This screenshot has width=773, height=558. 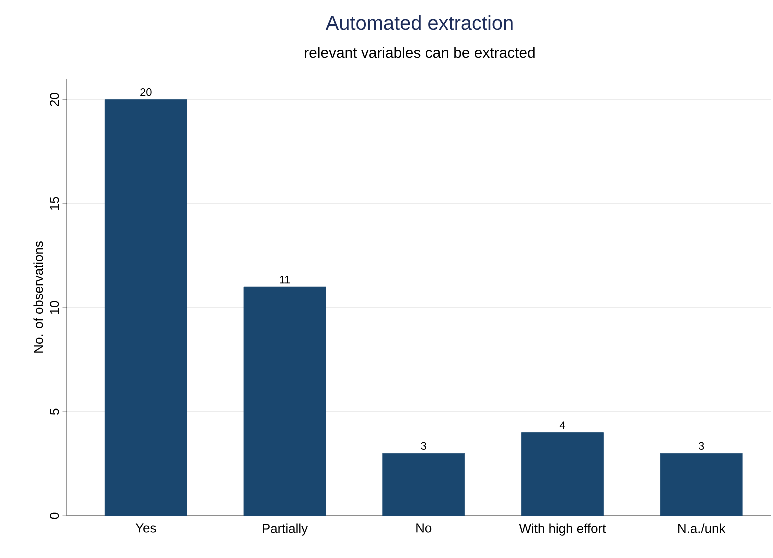 What do you see at coordinates (55, 307) in the screenshot?
I see `y-tick-label: 10` at bounding box center [55, 307].